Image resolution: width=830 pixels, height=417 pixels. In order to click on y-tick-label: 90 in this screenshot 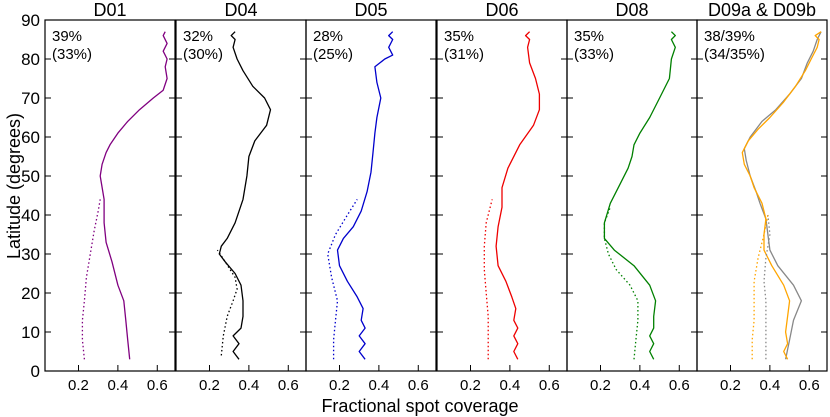, I will do `click(30, 20)`.